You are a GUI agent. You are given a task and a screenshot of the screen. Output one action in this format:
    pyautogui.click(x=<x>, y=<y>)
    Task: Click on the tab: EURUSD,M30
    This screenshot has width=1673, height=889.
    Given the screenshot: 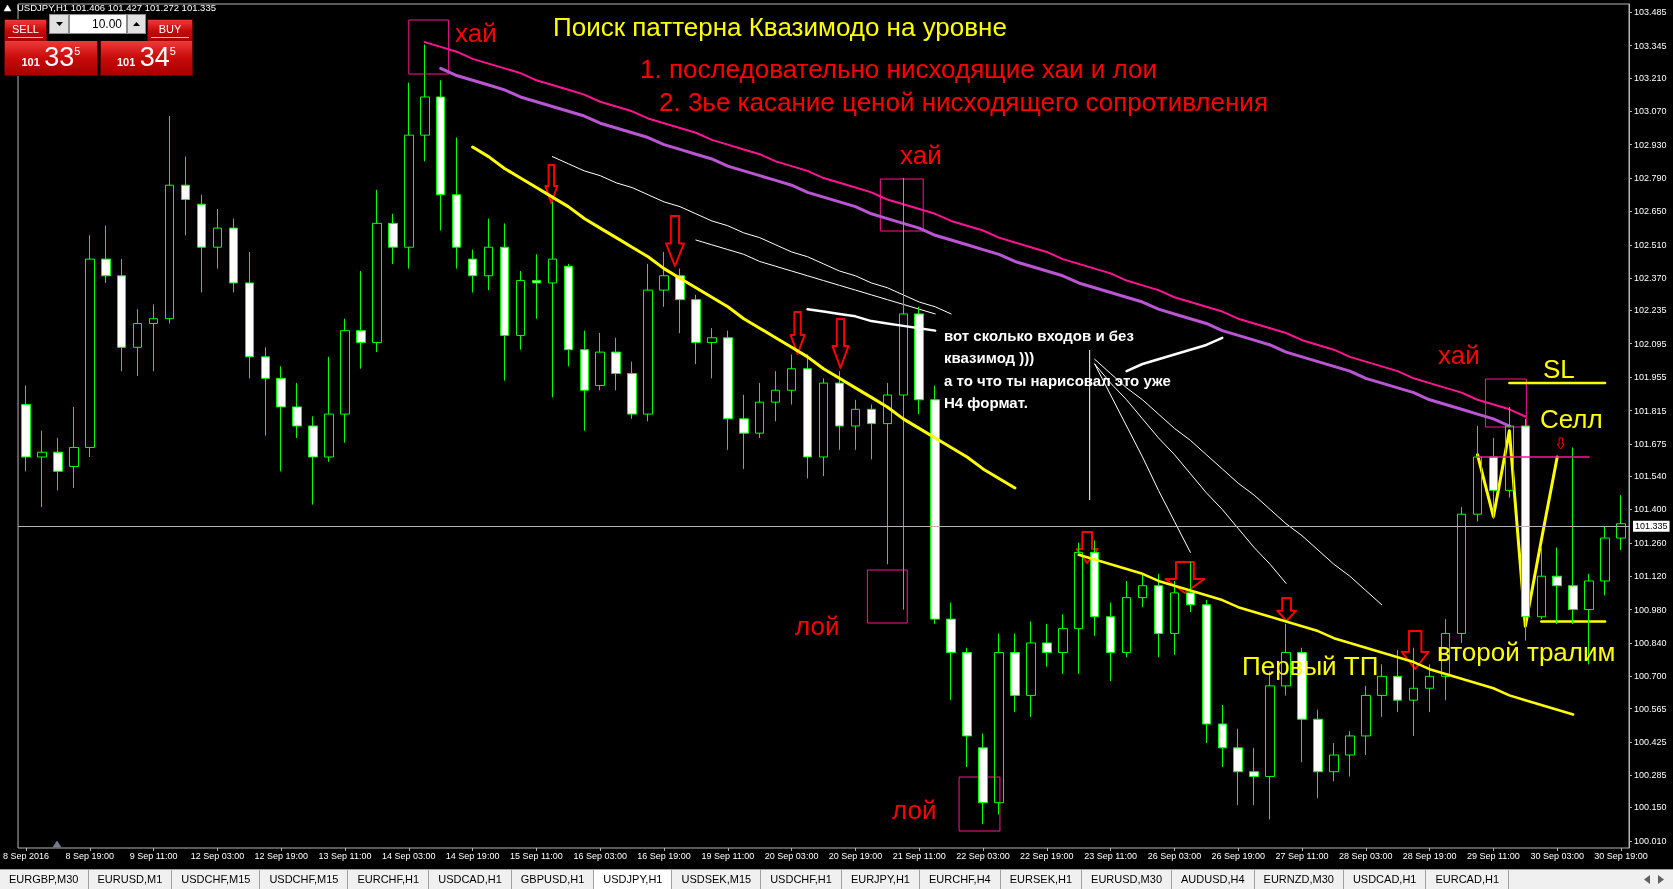 What is the action you would take?
    pyautogui.click(x=1127, y=879)
    